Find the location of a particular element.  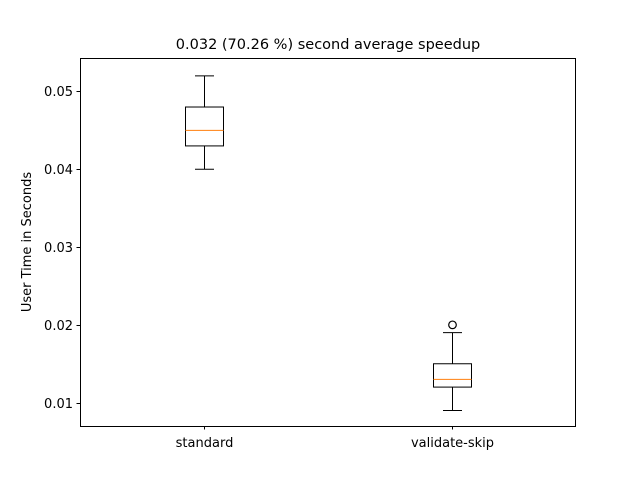

y-tick-label: 0.02 is located at coordinates (58, 326).